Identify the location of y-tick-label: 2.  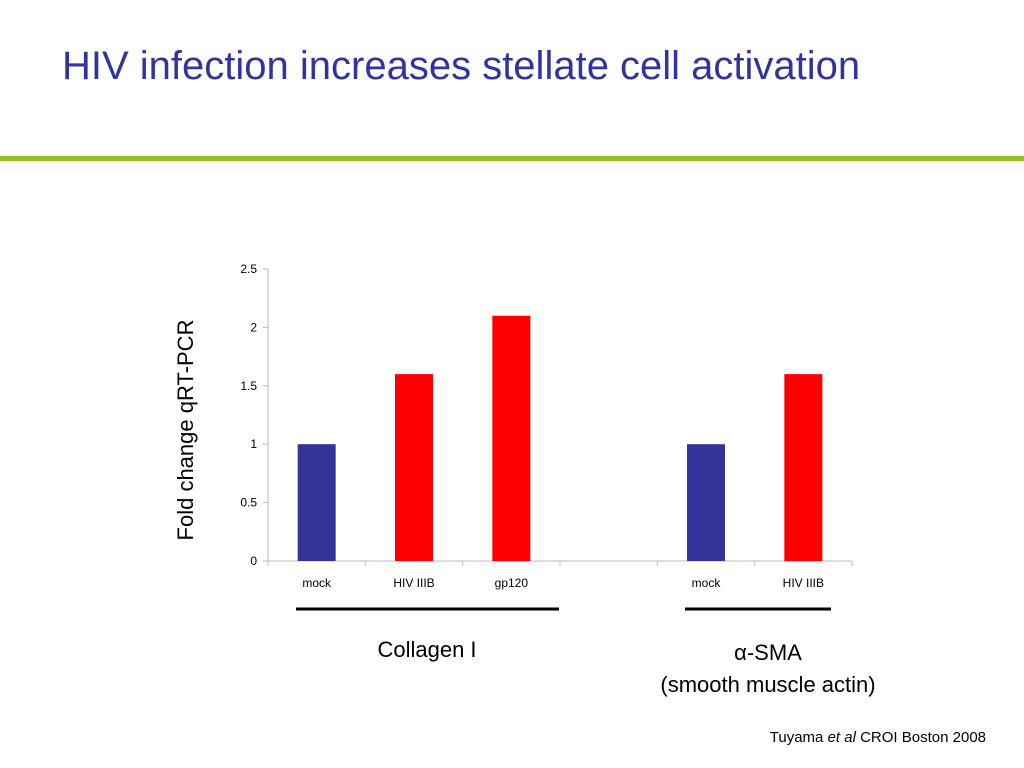
(253, 327).